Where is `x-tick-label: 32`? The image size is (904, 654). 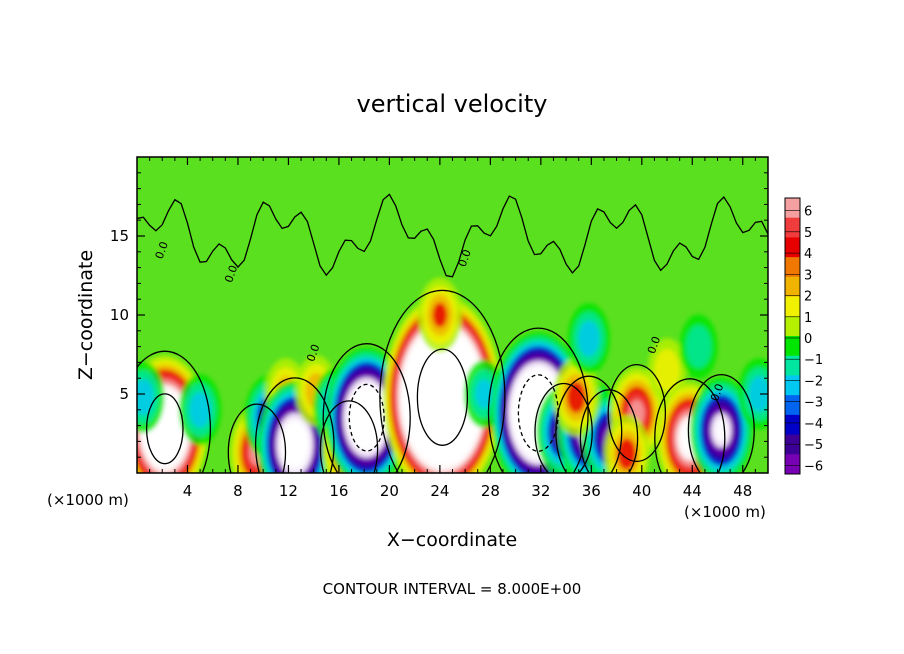
x-tick-label: 32 is located at coordinates (540, 491).